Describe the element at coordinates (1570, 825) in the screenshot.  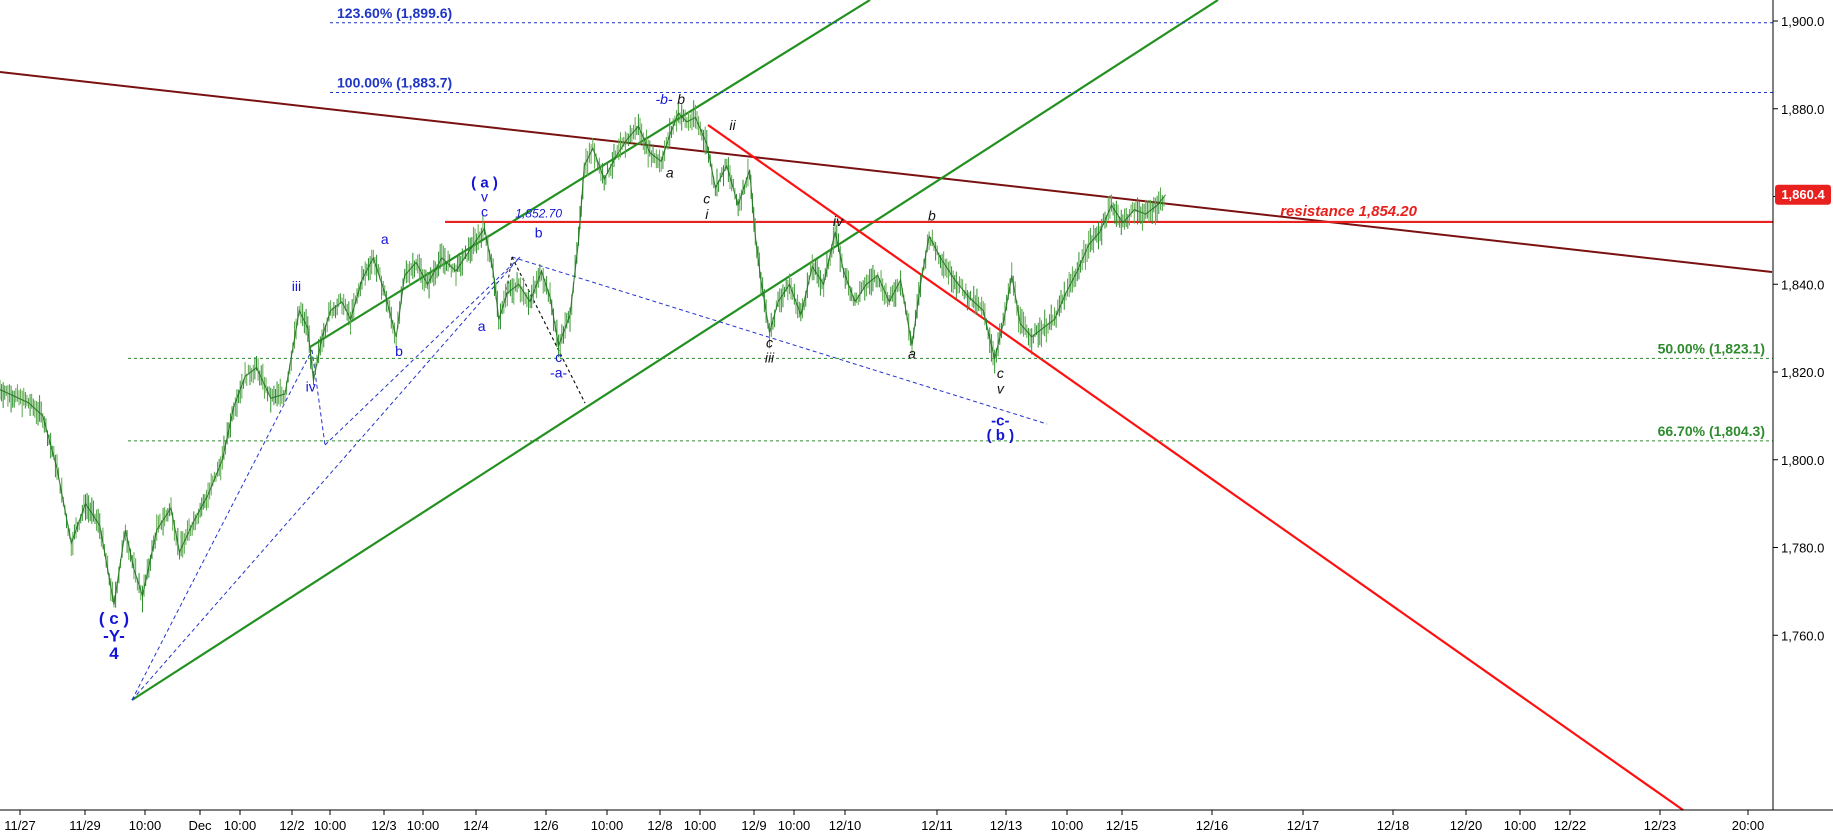
I see `x-tick-label: 12/22` at that location.